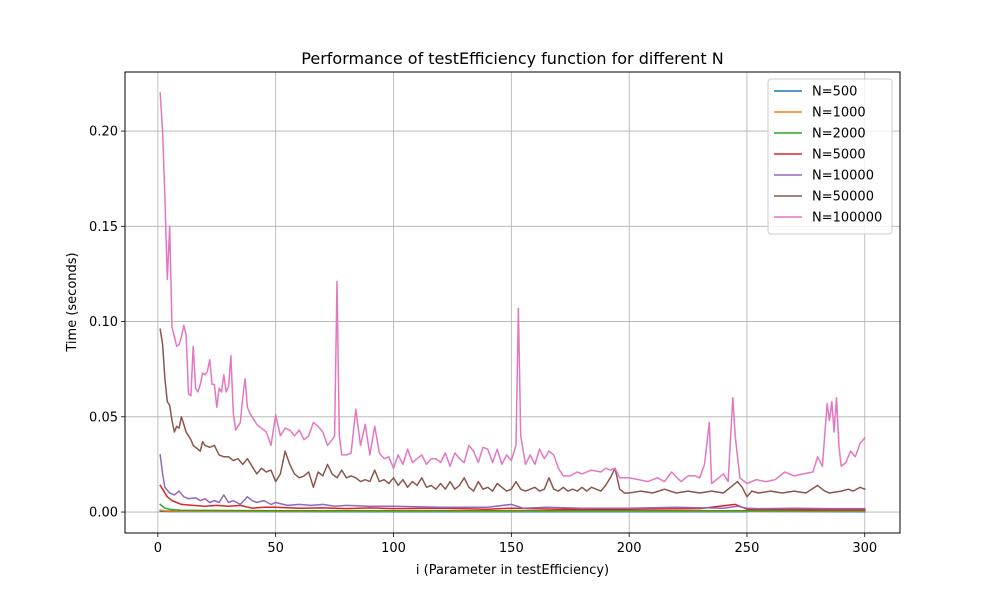  I want to click on x-tick-label: 200, so click(629, 548).